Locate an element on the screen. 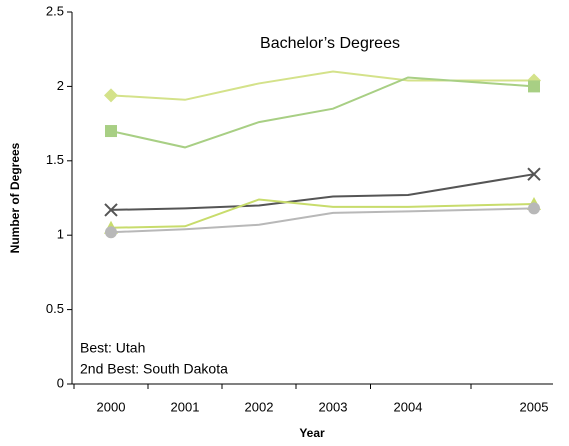  x-tick-label: 2002 is located at coordinates (259, 406).